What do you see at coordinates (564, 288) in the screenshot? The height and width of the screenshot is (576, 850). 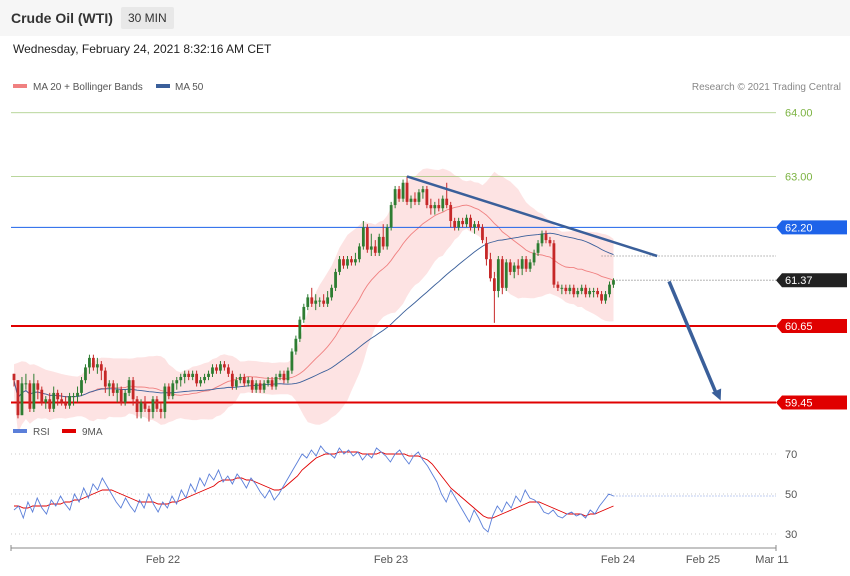 I see `trend-annotations` at bounding box center [564, 288].